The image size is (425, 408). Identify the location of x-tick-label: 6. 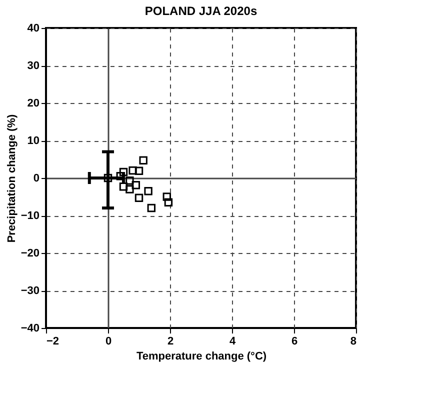
(294, 342).